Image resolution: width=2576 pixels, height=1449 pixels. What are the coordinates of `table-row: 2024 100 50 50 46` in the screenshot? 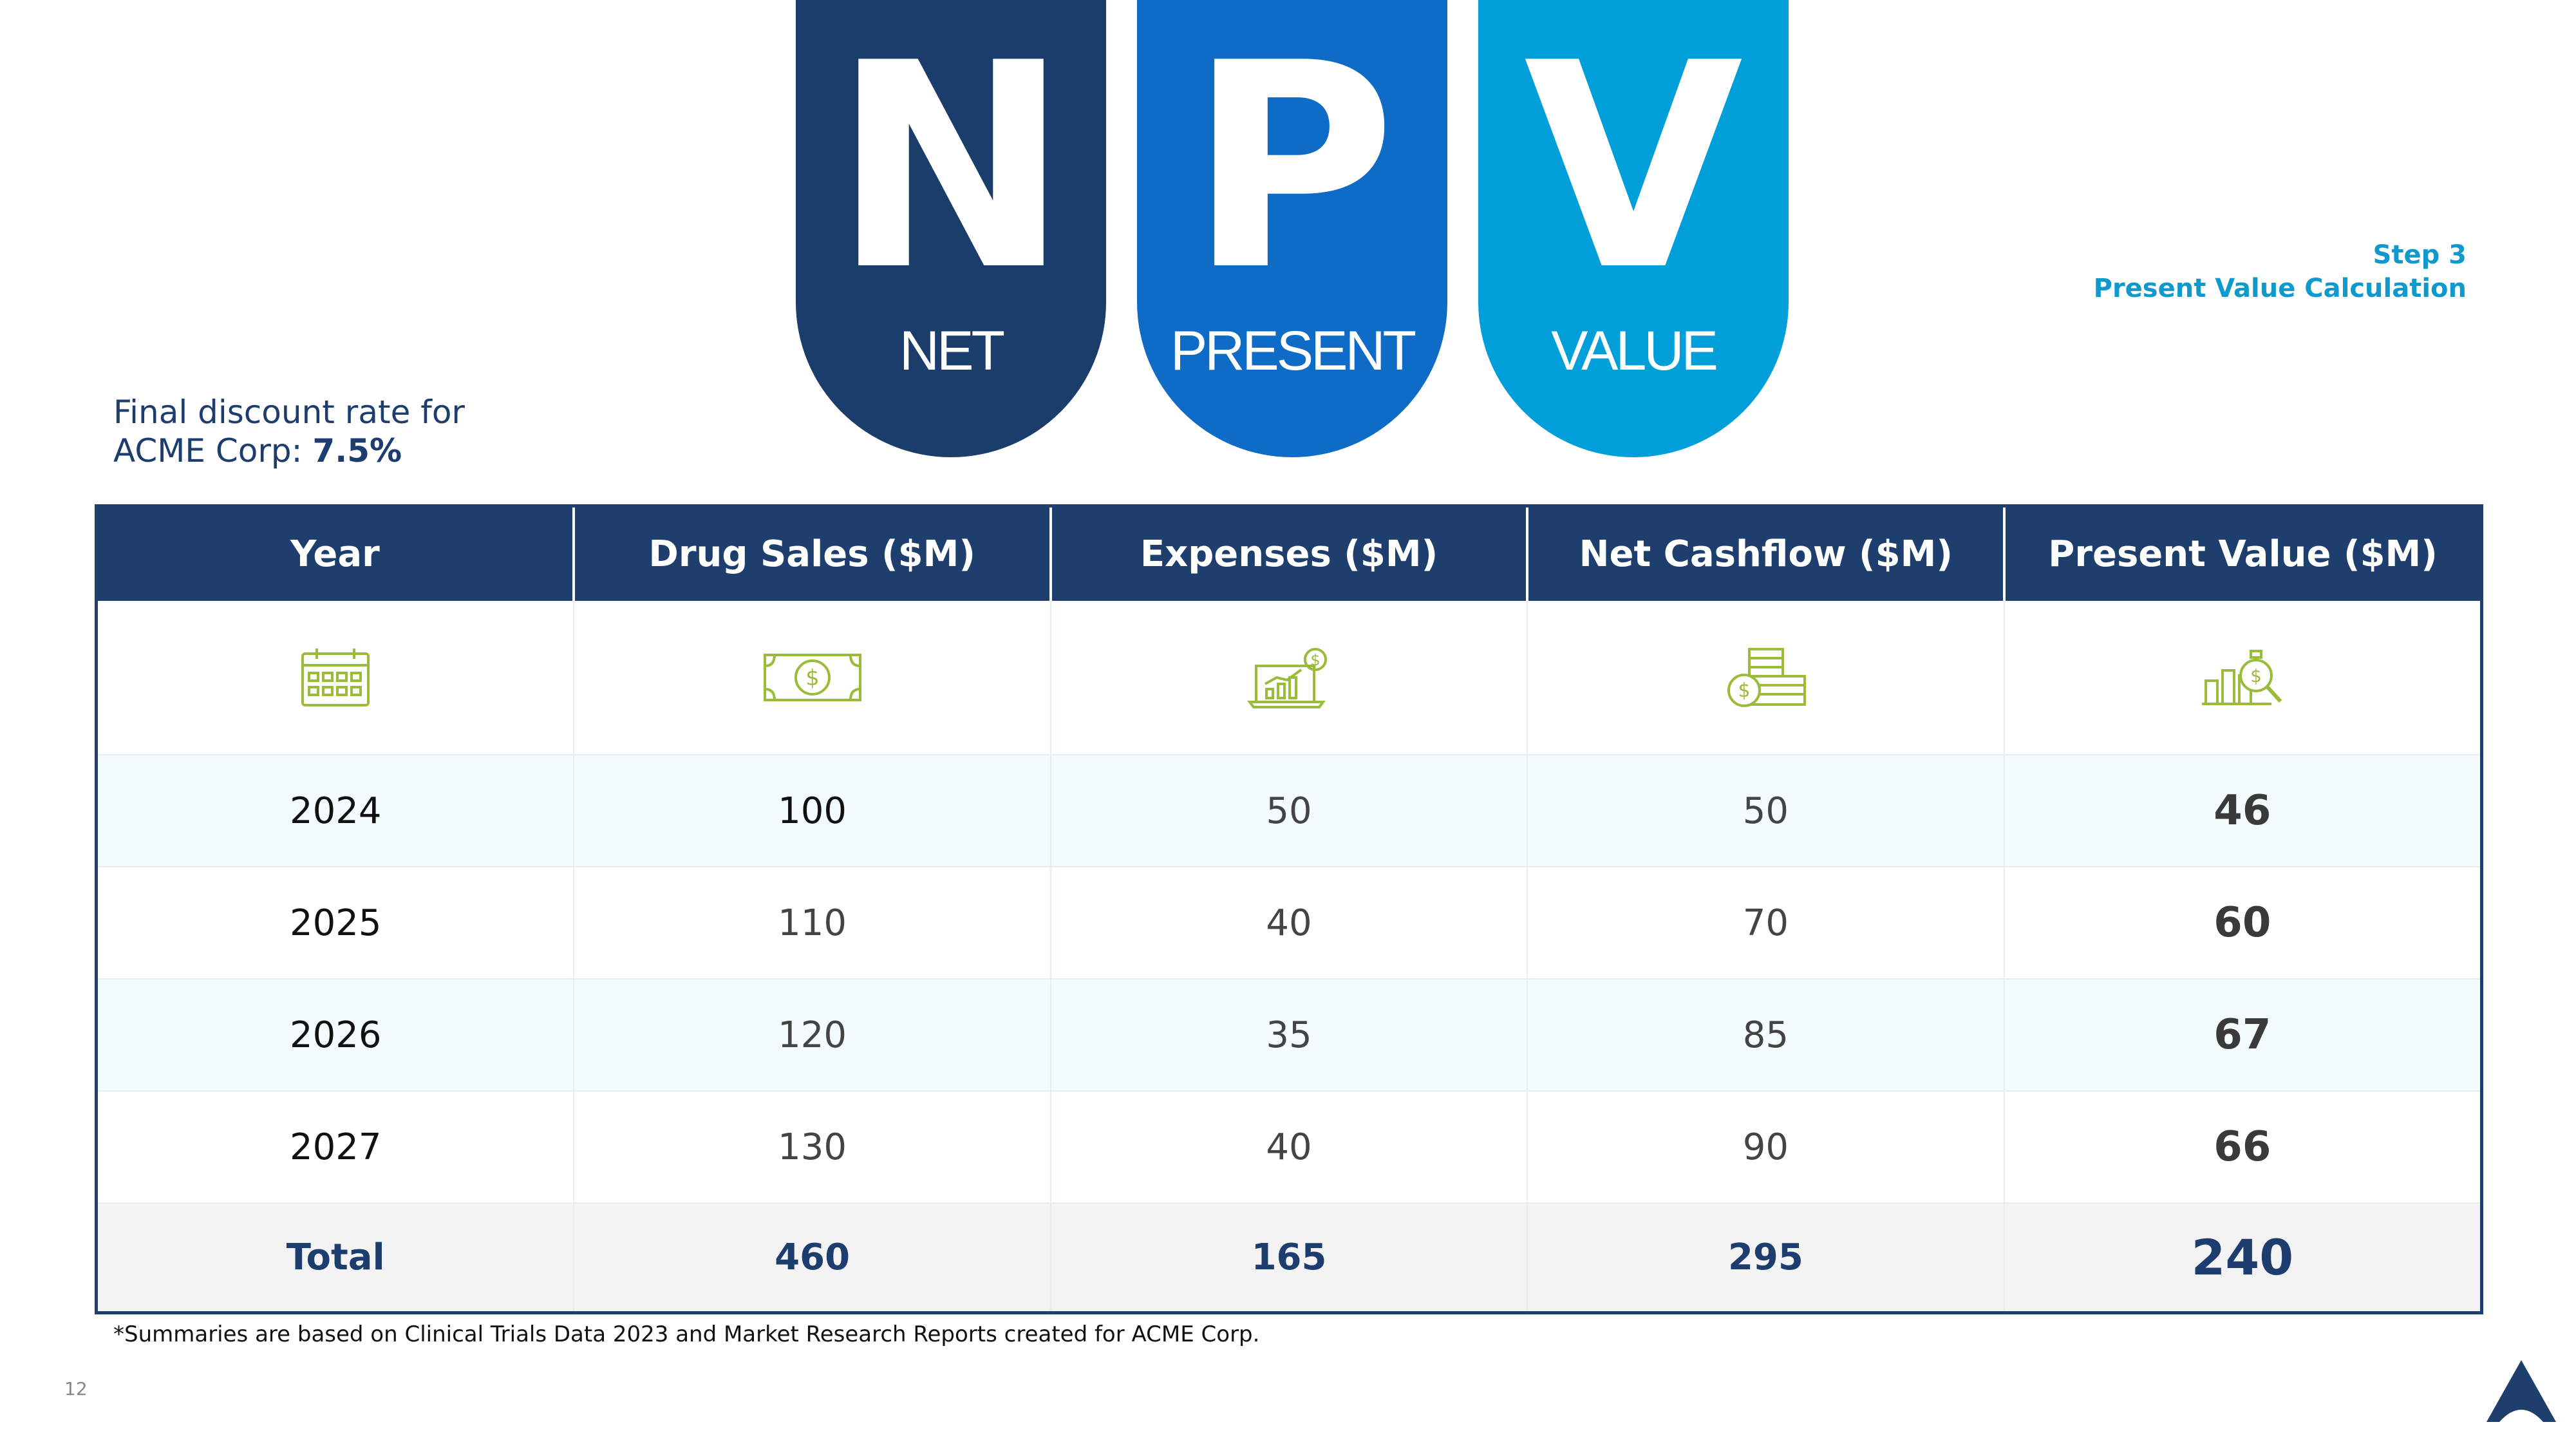 It's located at (1289, 811).